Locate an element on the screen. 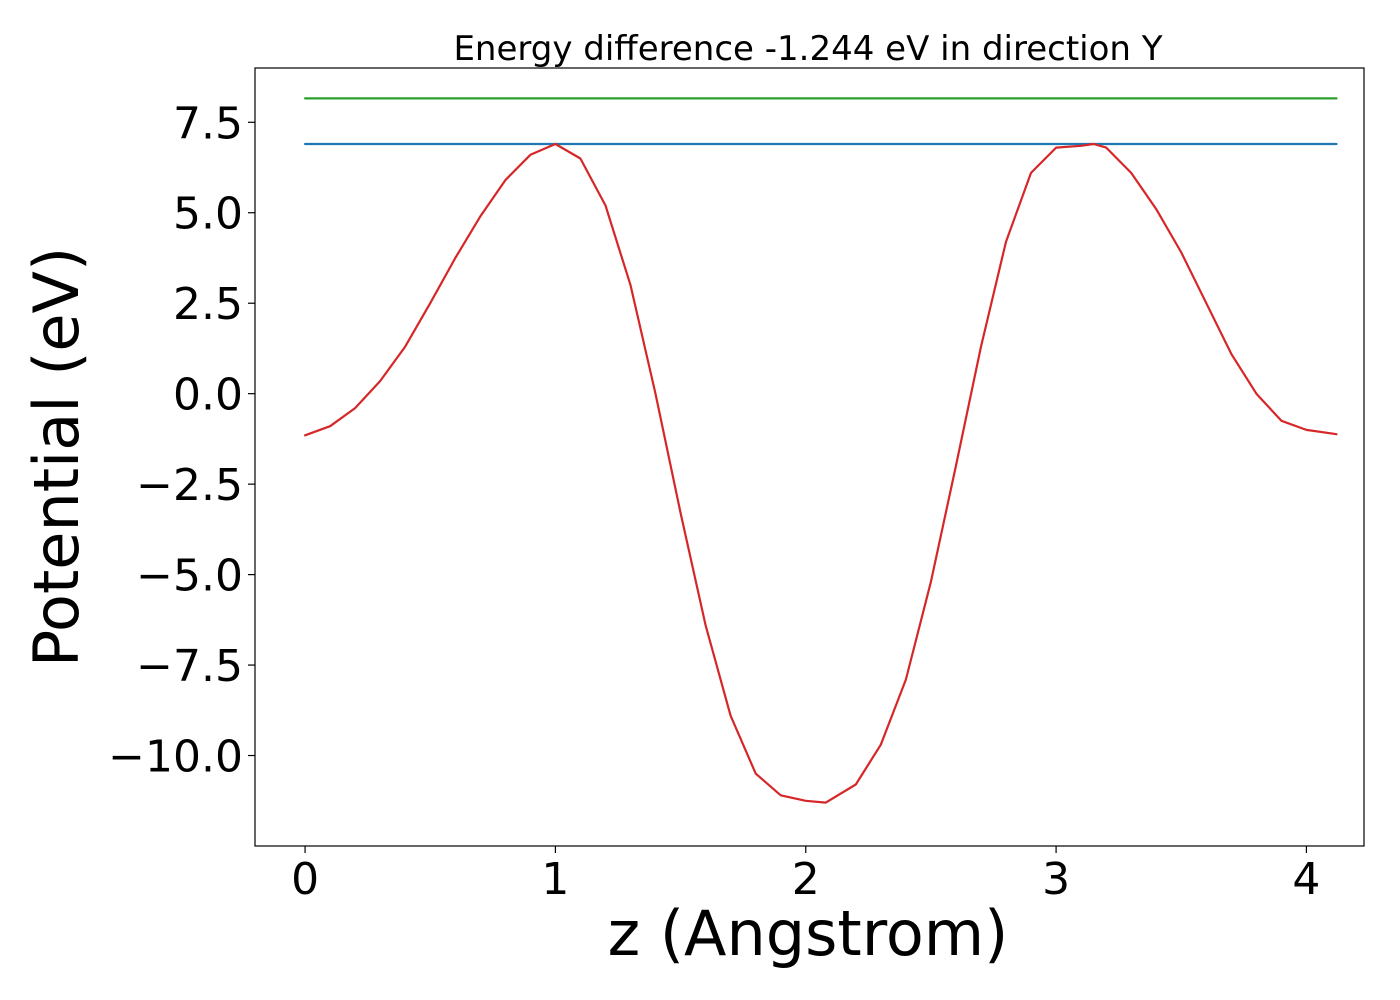  x-tick-label: 3 is located at coordinates (1056, 879).